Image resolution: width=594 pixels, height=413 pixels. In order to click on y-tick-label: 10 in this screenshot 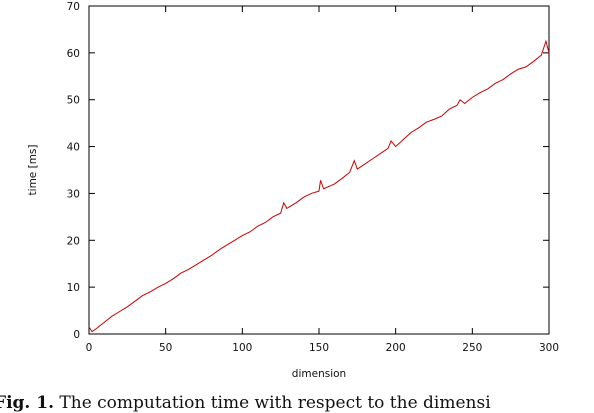, I will do `click(73, 288)`.